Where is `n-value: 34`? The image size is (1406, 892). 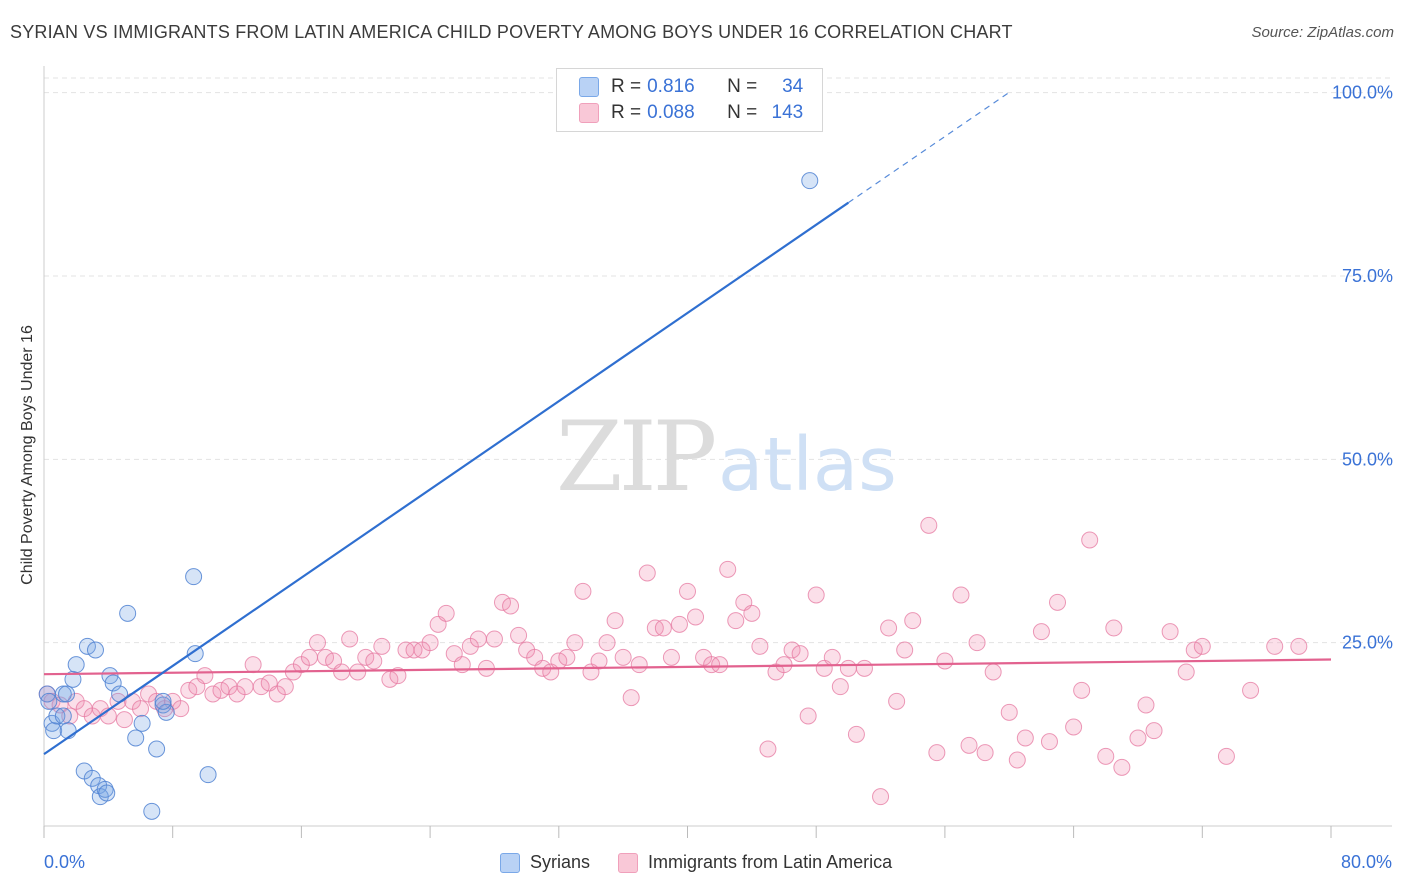 n-value: 34 is located at coordinates (793, 86).